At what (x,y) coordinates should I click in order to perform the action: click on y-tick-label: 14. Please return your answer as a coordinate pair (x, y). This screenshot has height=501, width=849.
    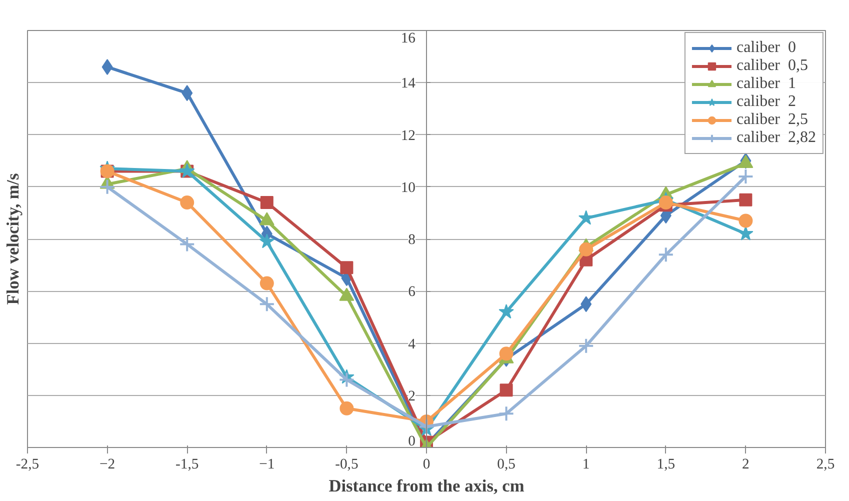
    Looking at the image, I should click on (408, 84).